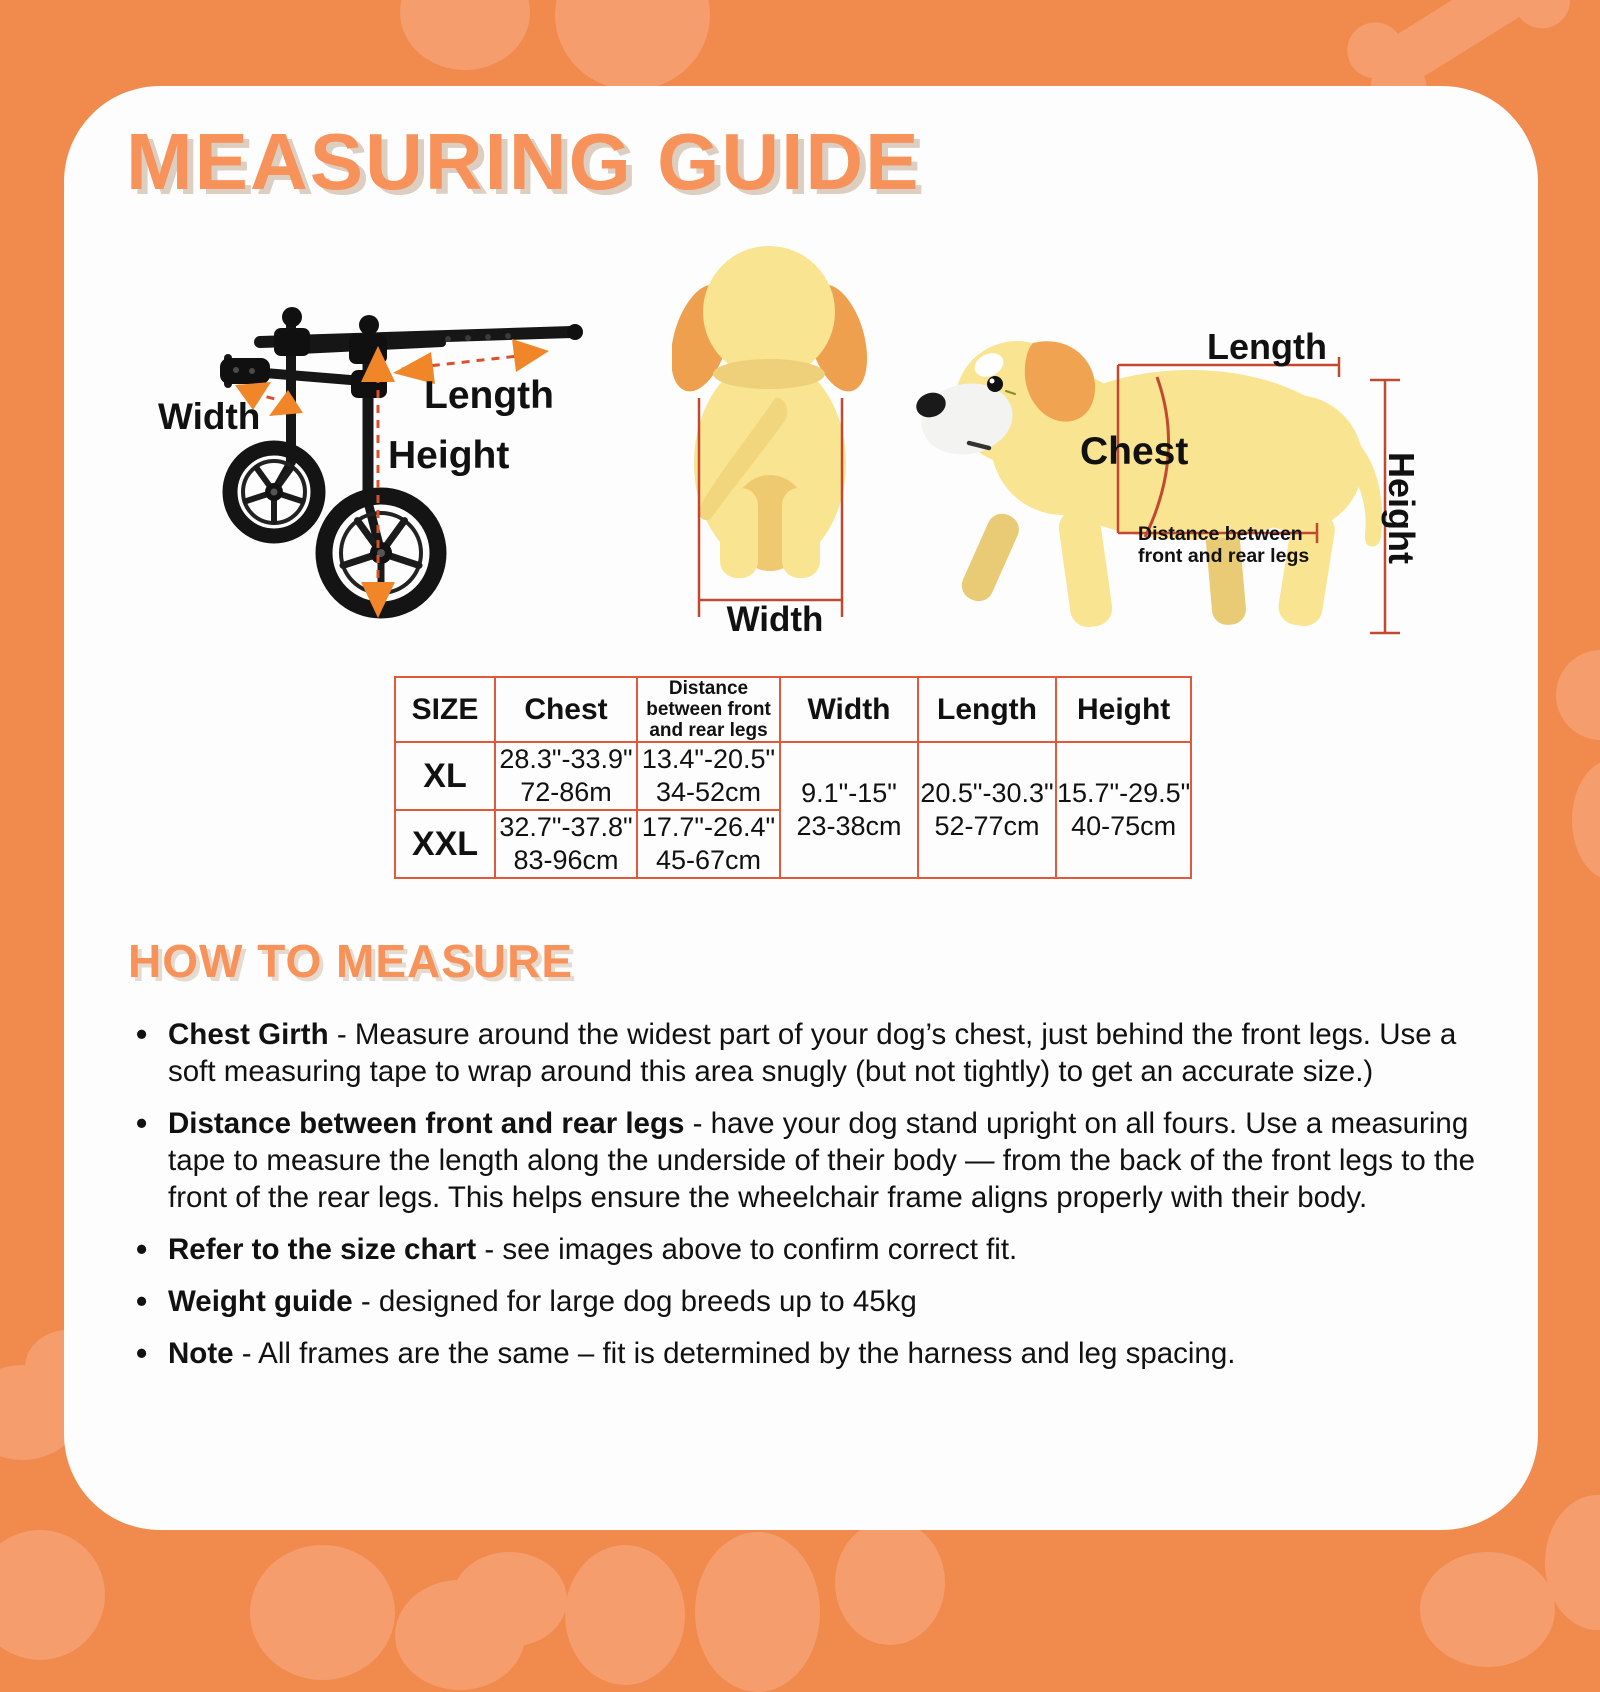 This screenshot has width=1600, height=1692. What do you see at coordinates (445, 709) in the screenshot?
I see `header-size: SIZE` at bounding box center [445, 709].